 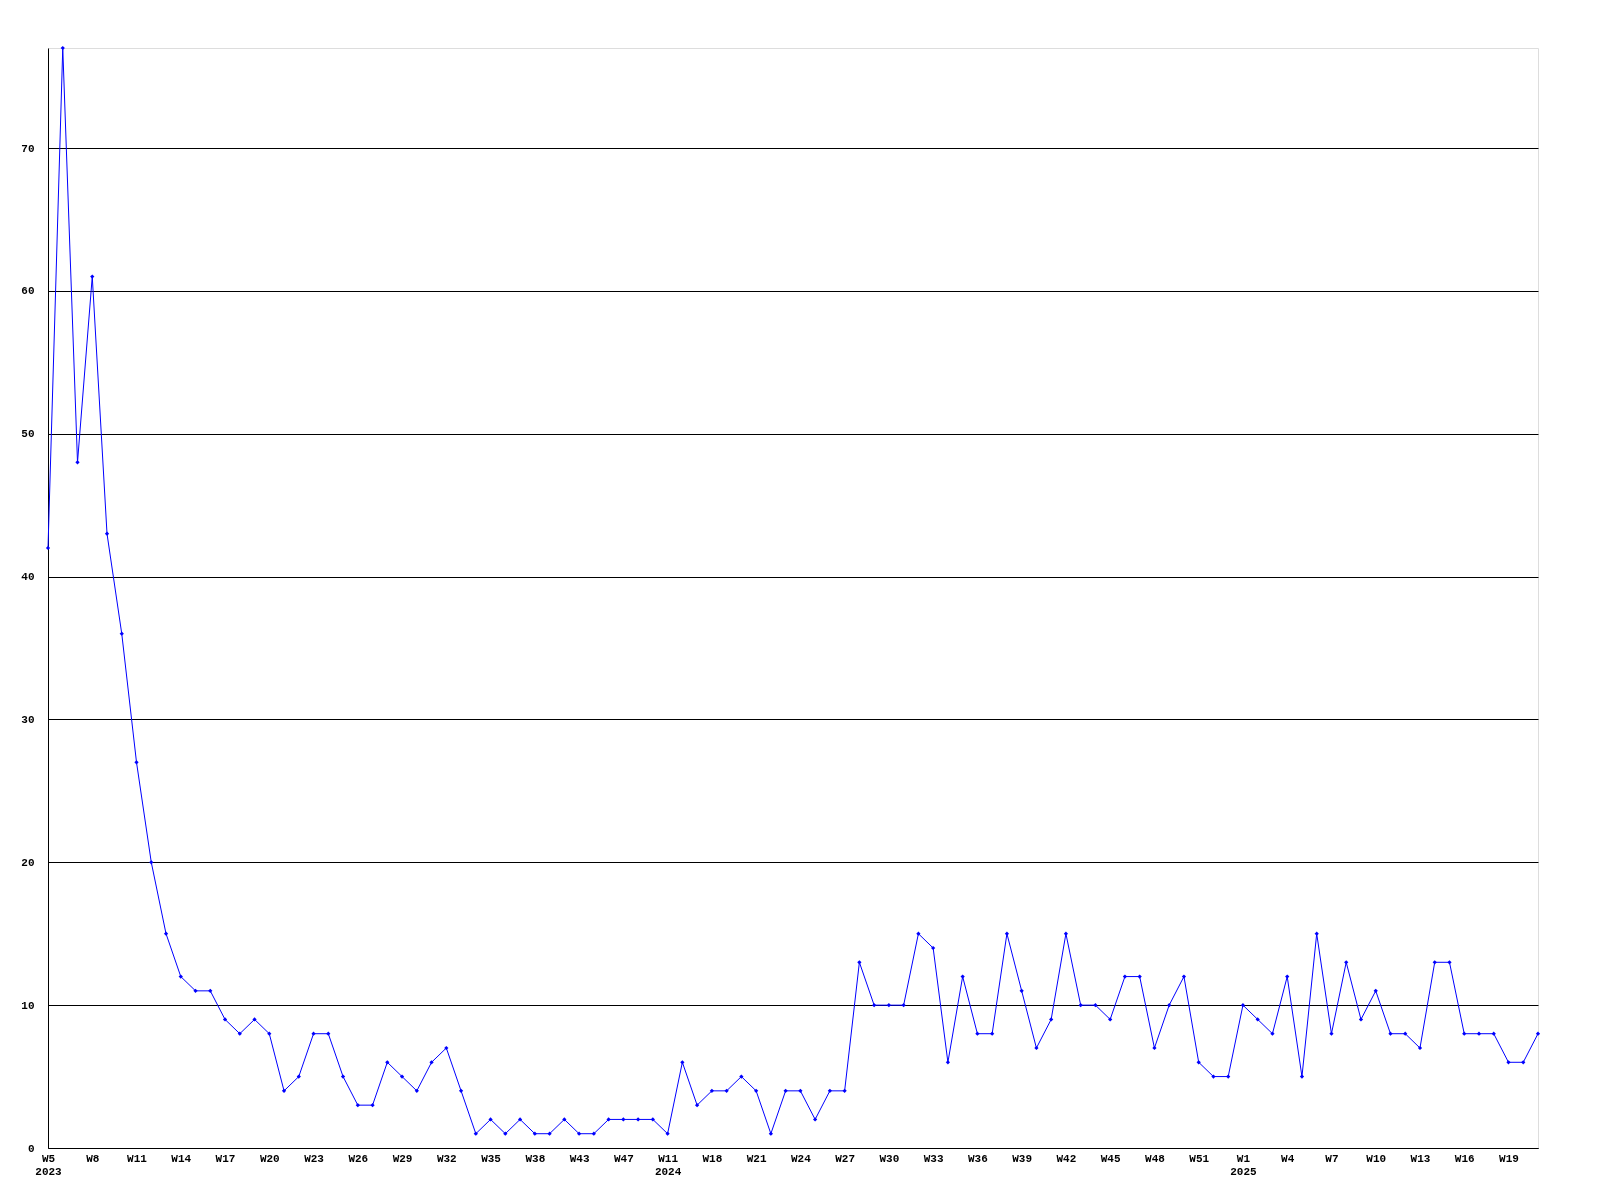 What do you see at coordinates (623, 1158) in the screenshot?
I see `x-tick-label: W47` at bounding box center [623, 1158].